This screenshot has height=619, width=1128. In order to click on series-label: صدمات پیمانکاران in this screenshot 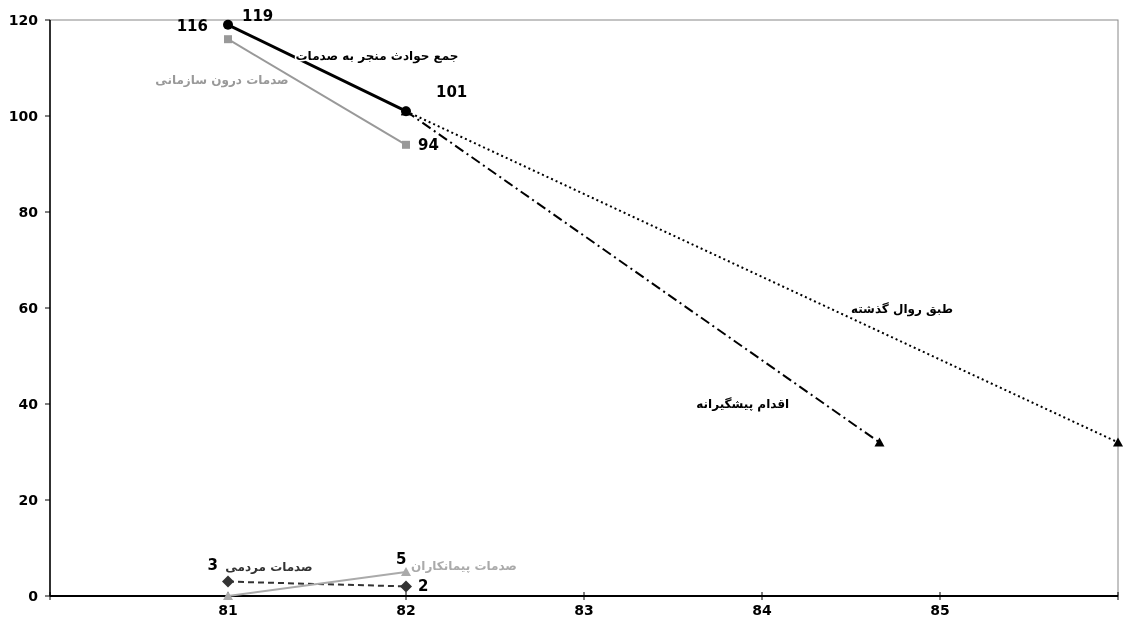, I will do `click(464, 566)`.